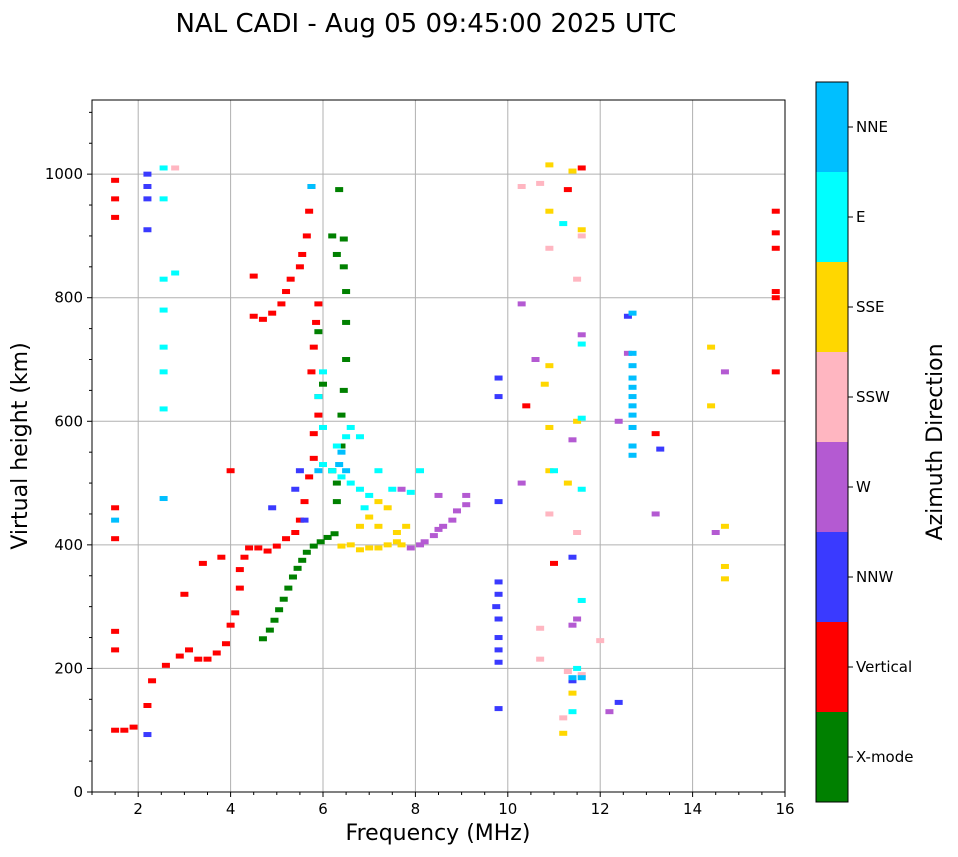  What do you see at coordinates (860, 217) in the screenshot?
I see `colorbar-tick-label: E` at bounding box center [860, 217].